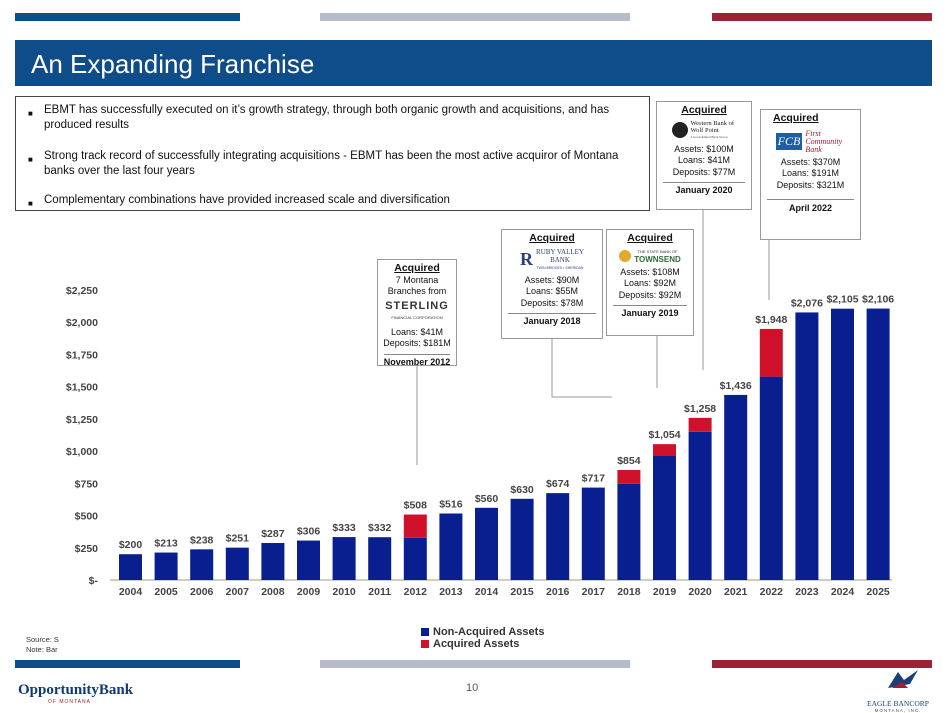  What do you see at coordinates (82, 388) in the screenshot?
I see `y-tick-label: $1,500` at bounding box center [82, 388].